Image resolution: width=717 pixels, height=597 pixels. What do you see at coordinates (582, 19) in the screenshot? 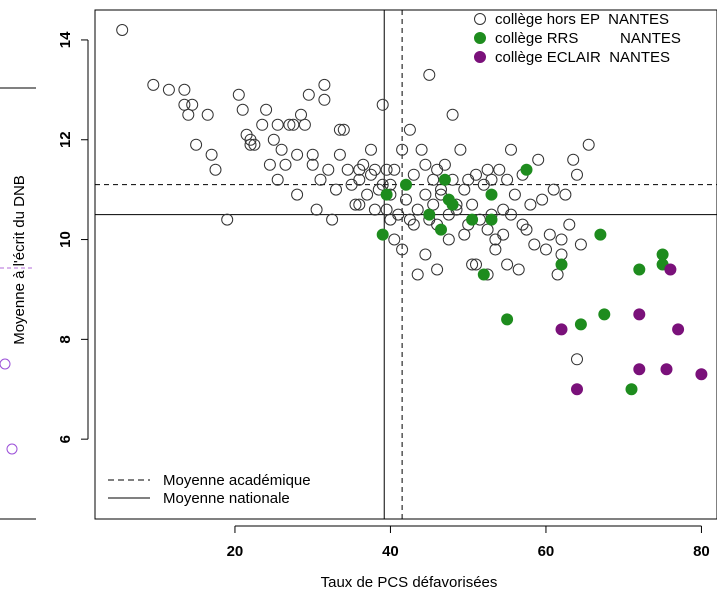
I see `legend-label-series-0: collège hors EP NANTES` at bounding box center [582, 19].